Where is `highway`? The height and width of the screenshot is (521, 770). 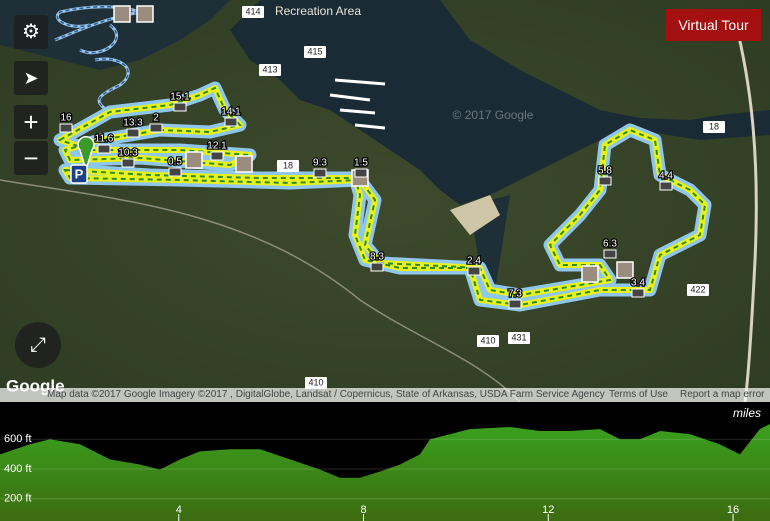
highway is located at coordinates (745, 210).